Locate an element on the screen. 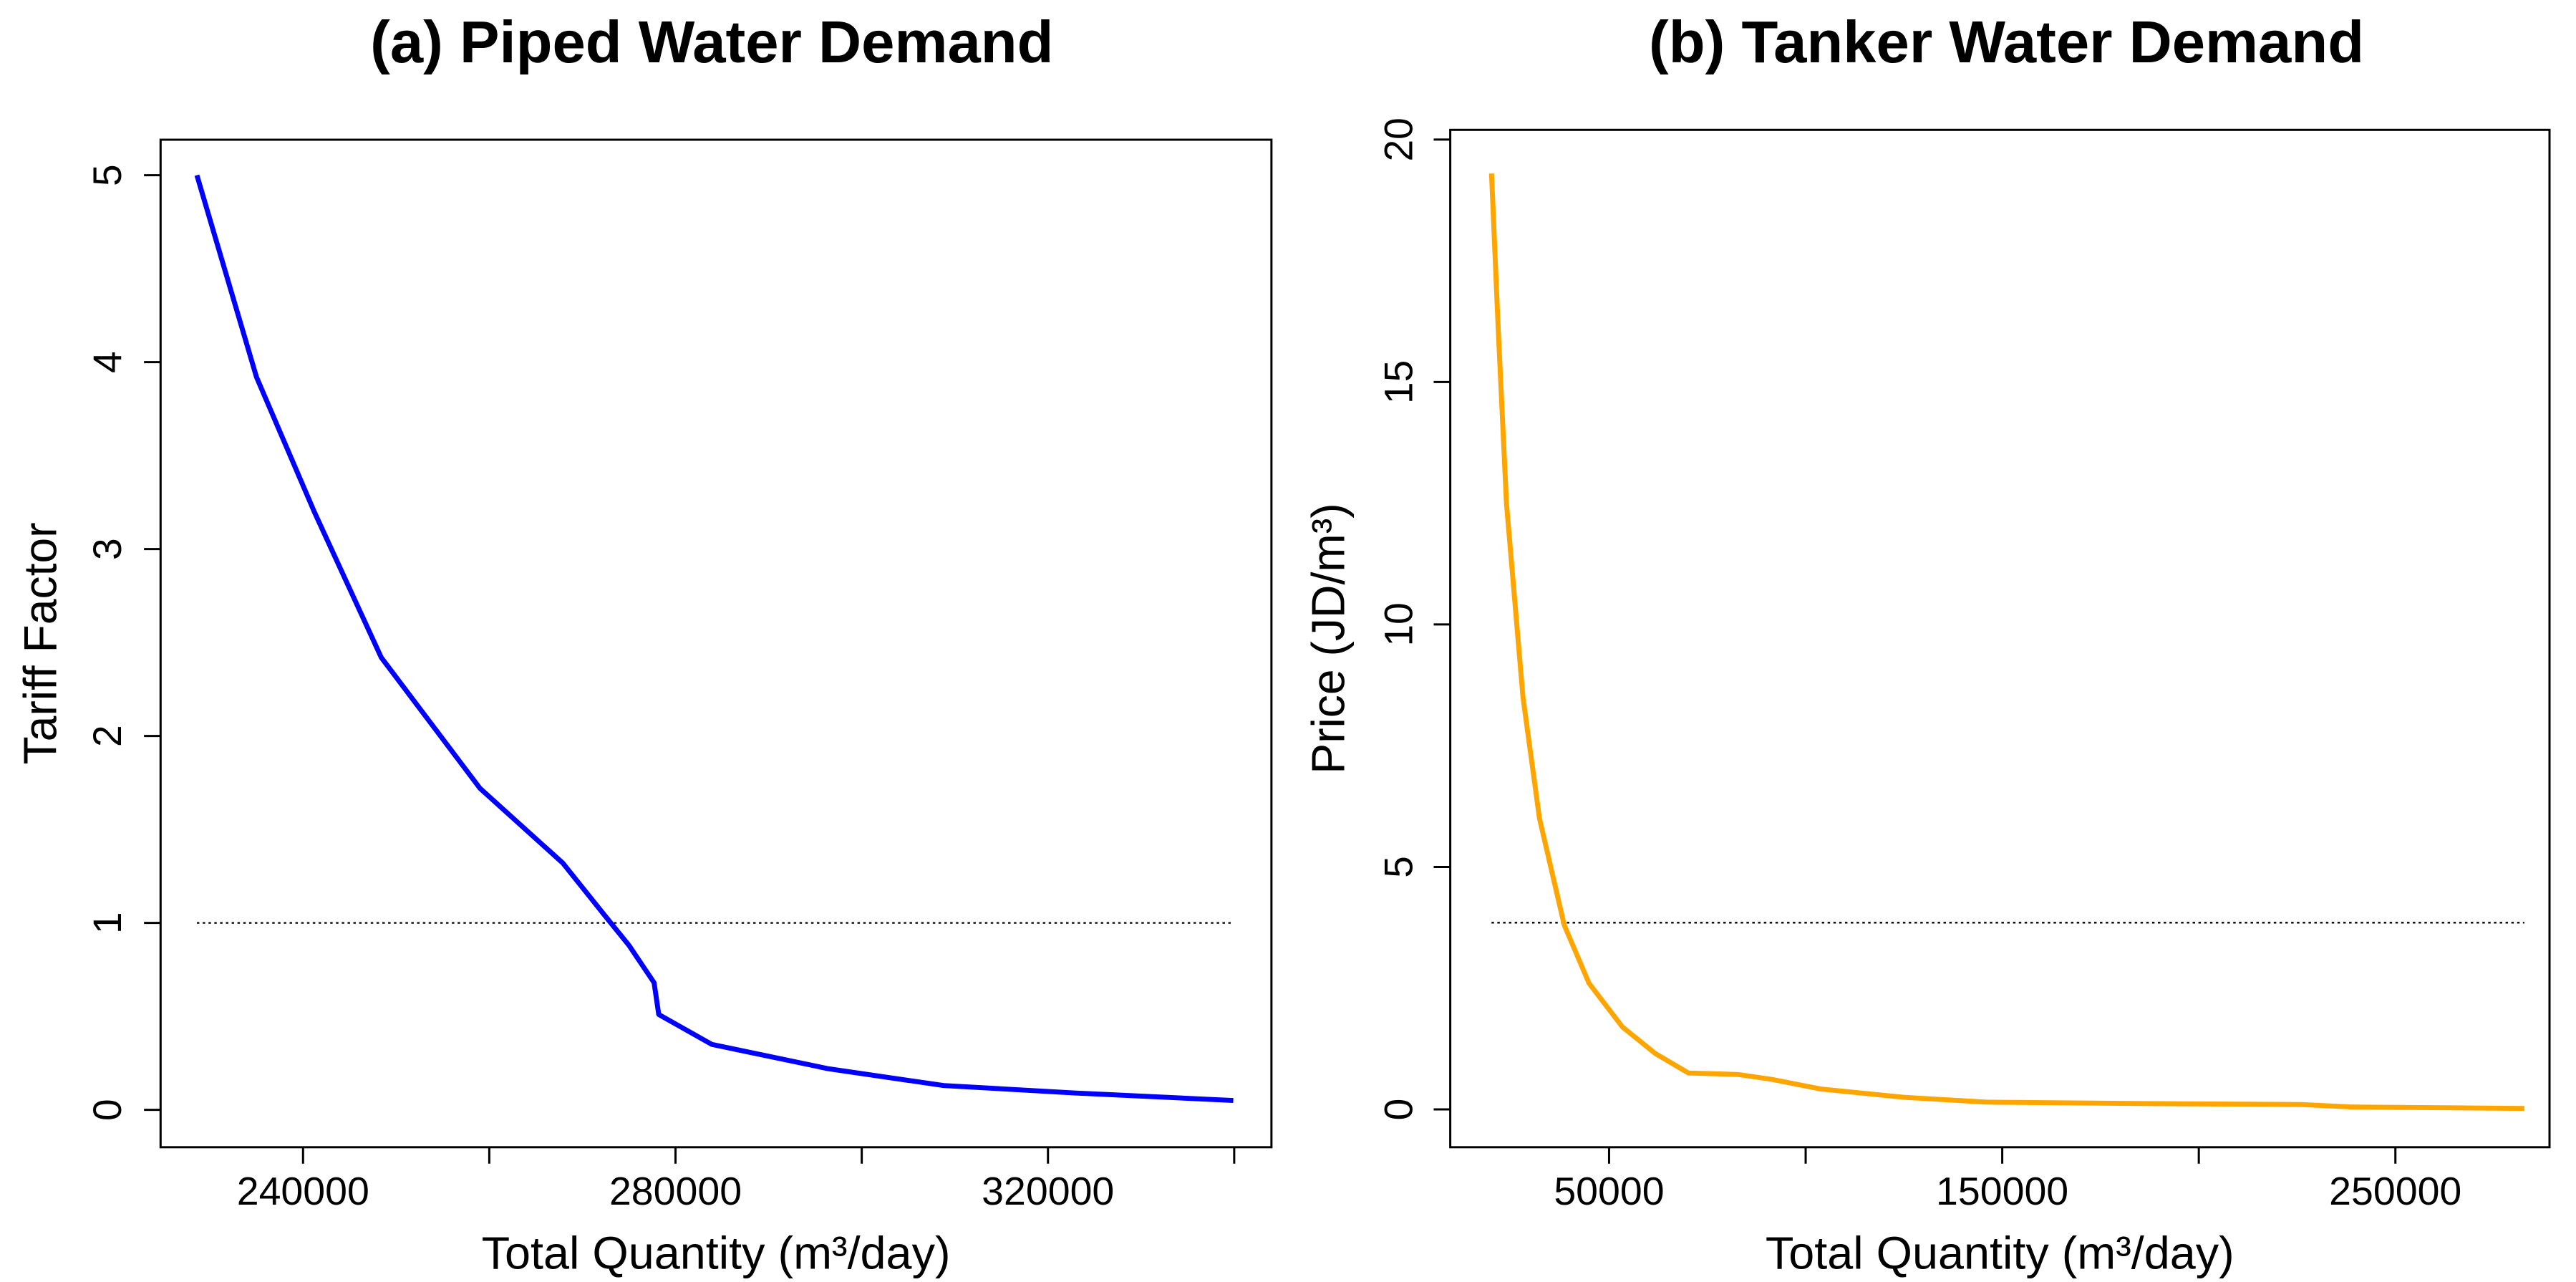  y-tick-label: 4 is located at coordinates (108, 362).